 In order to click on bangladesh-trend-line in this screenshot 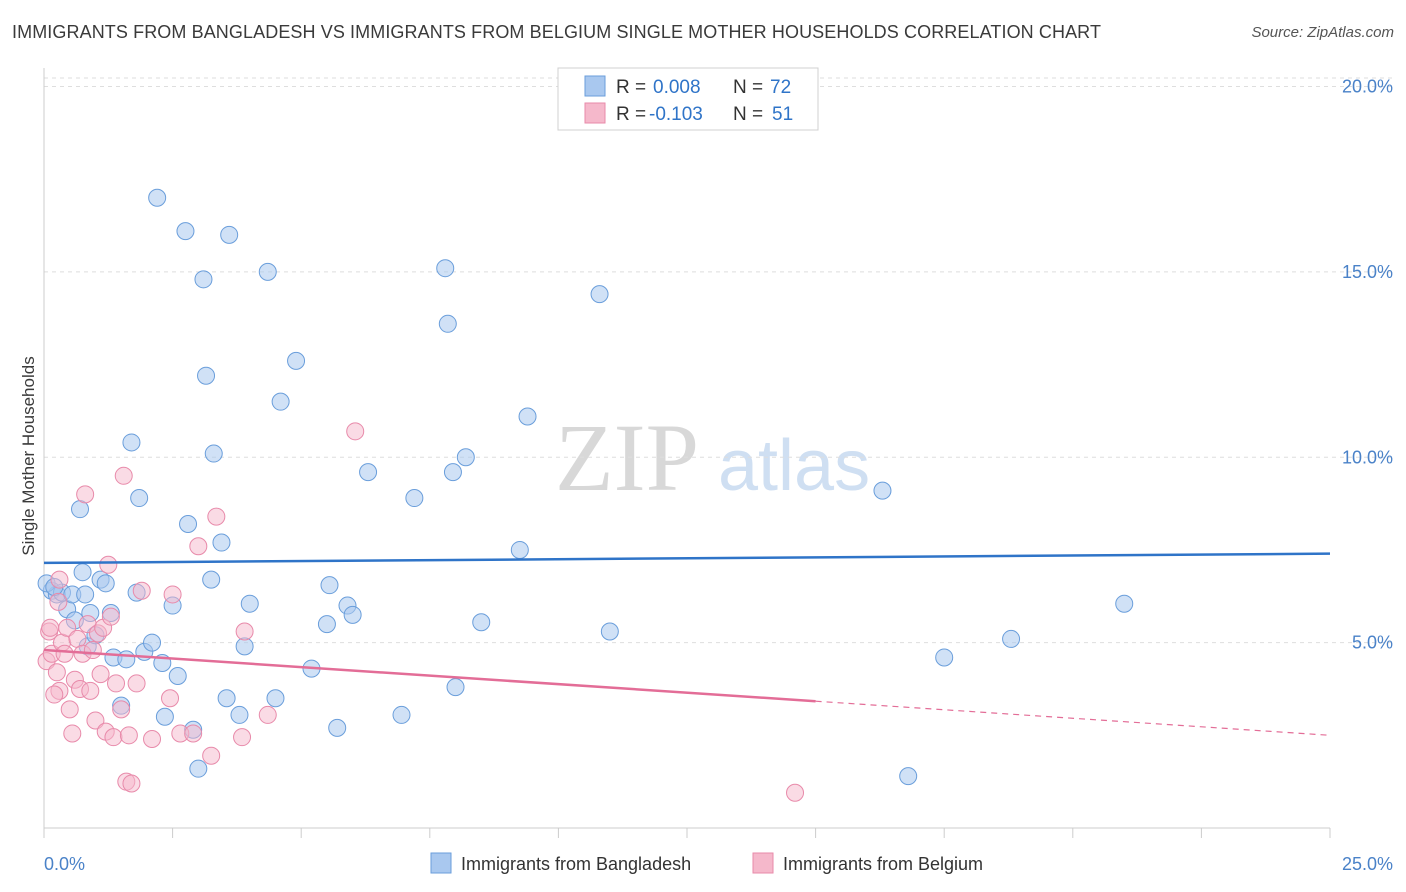, I will do `click(687, 558)`.